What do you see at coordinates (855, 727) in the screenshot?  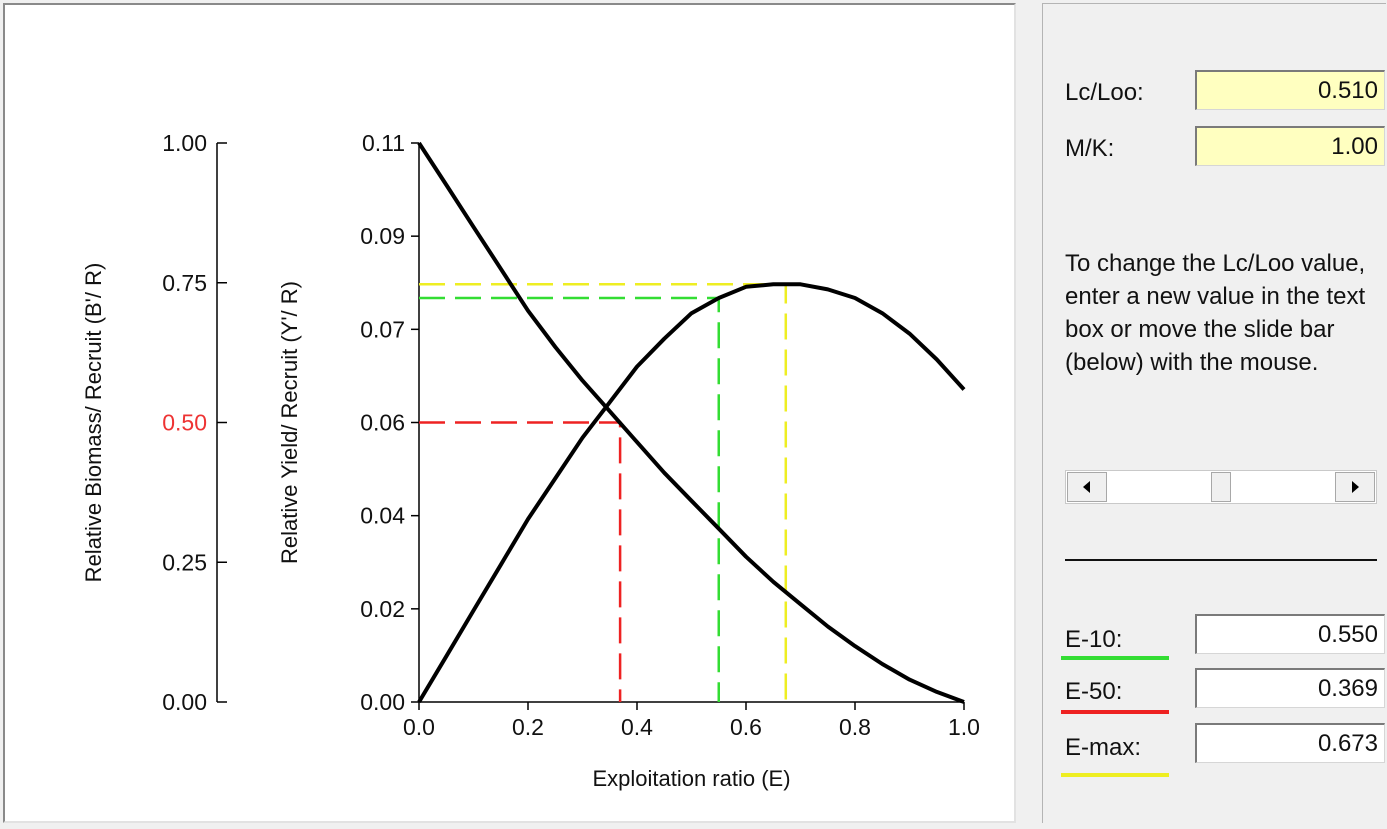 I see `x-tick-label: 0.8` at bounding box center [855, 727].